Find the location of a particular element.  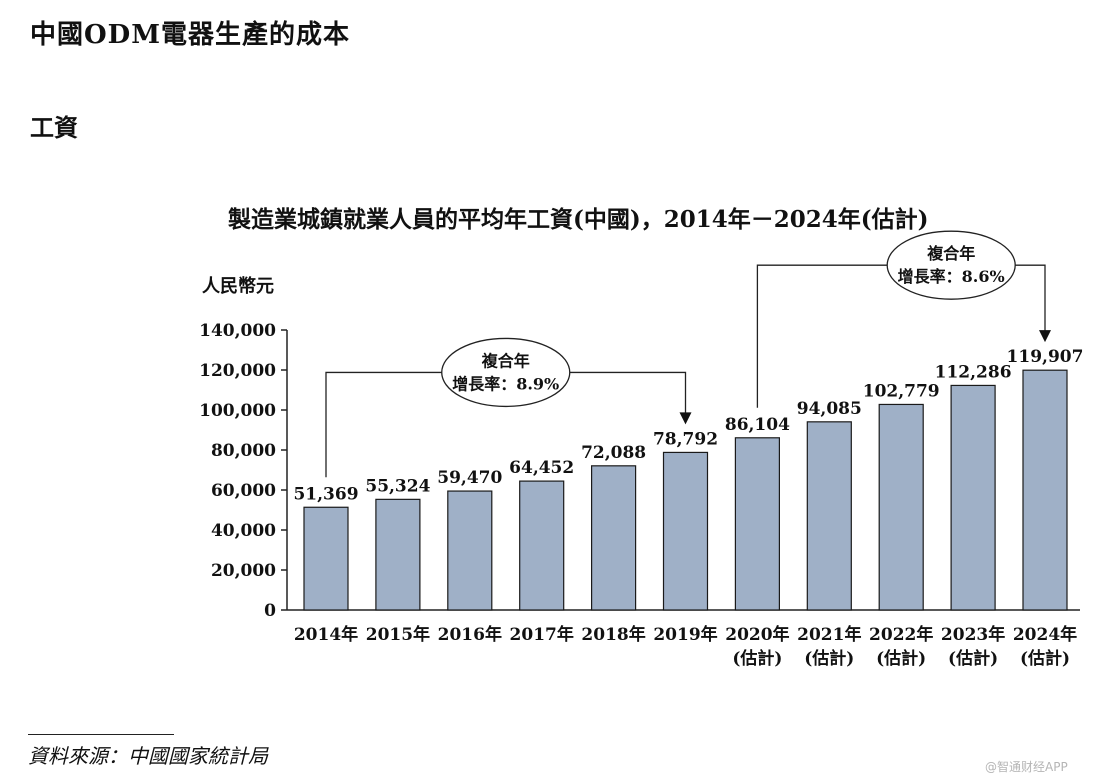

section-subheading: 工資 is located at coordinates (54, 127).